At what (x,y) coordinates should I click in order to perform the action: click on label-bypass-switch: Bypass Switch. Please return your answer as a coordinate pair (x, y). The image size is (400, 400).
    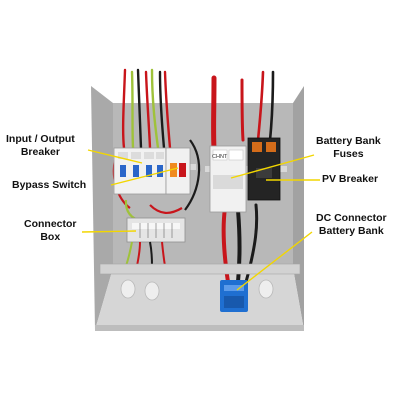
    Looking at the image, I should click on (49, 185).